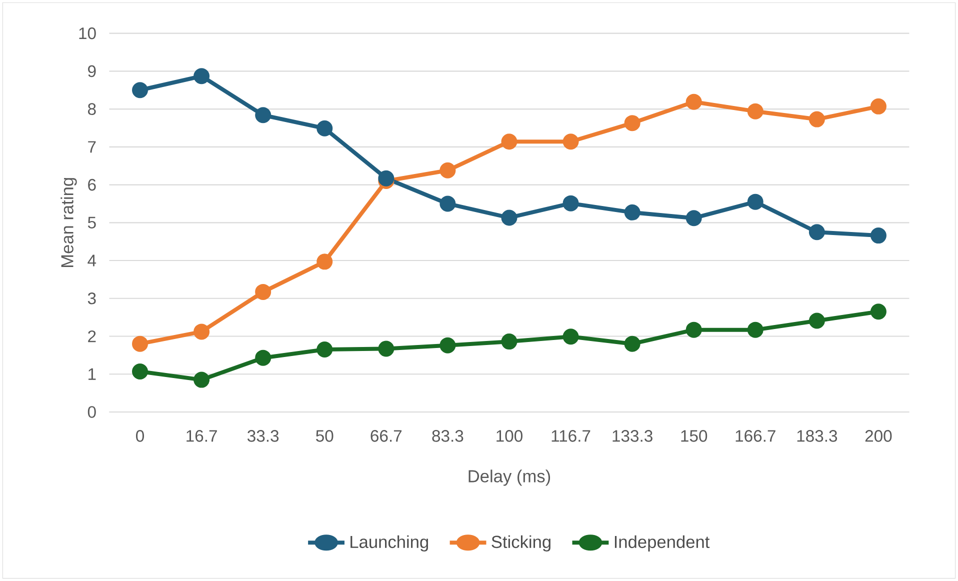  I want to click on x-tick-label: 83.3, so click(448, 436).